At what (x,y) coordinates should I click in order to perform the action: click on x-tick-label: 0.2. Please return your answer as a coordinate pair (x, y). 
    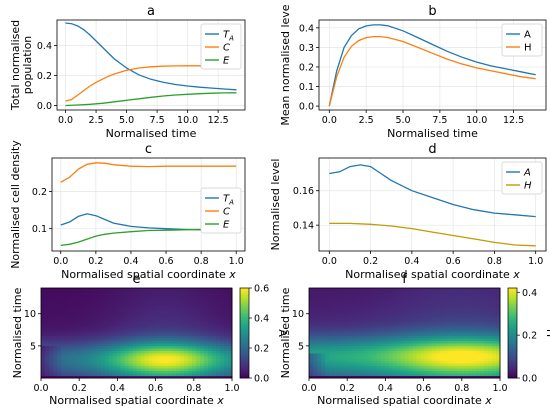
    Looking at the image, I should click on (95, 261).